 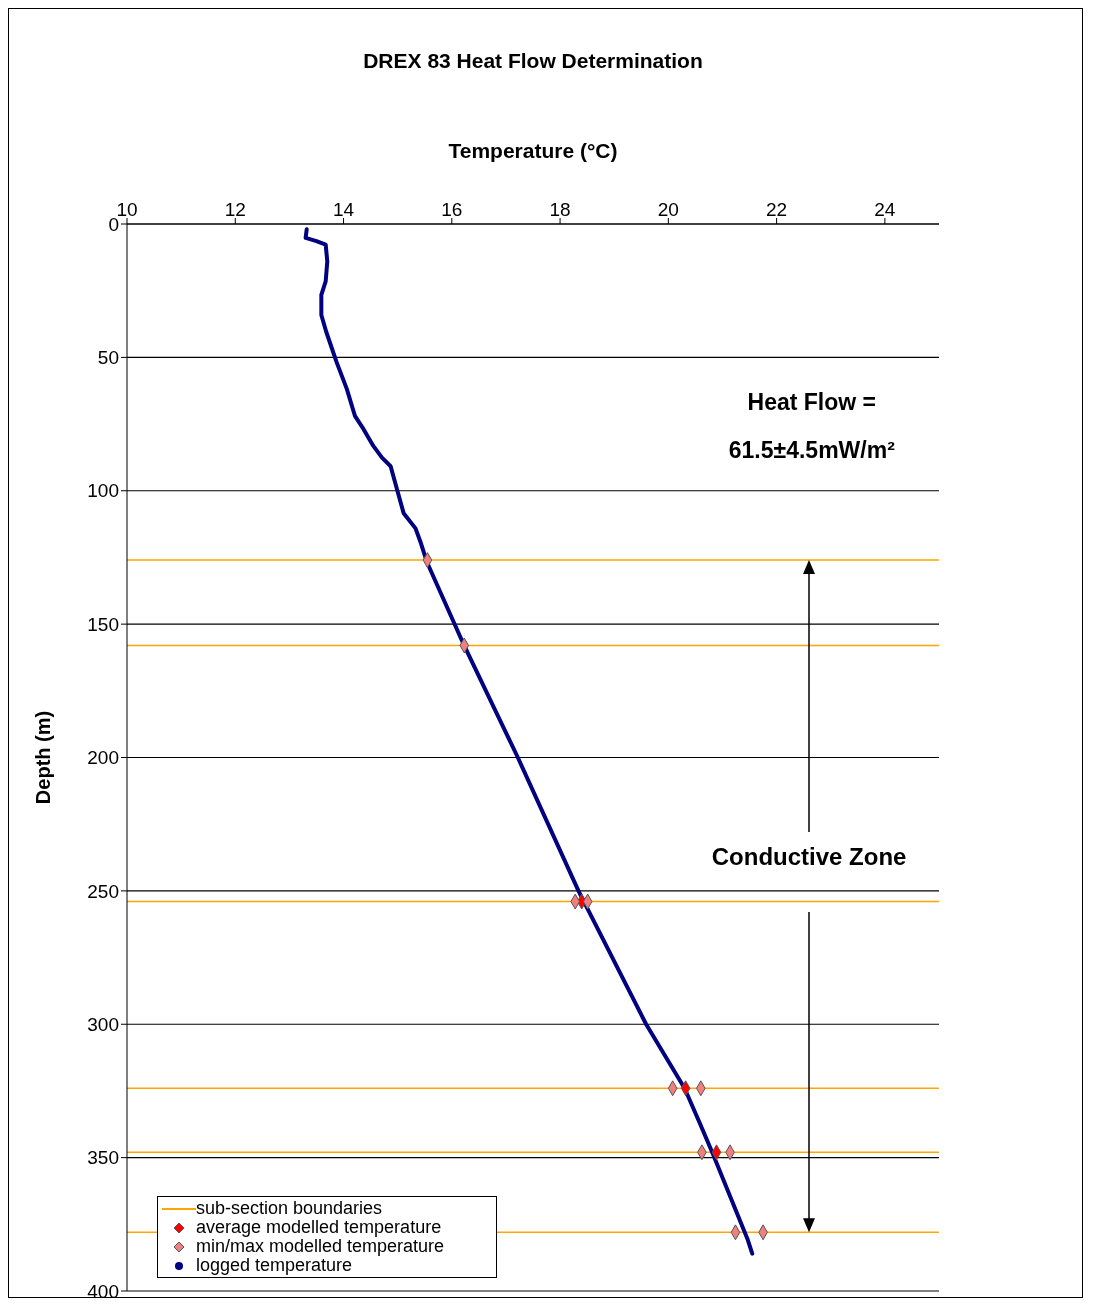 What do you see at coordinates (103, 624) in the screenshot?
I see `y-tick-label: 150` at bounding box center [103, 624].